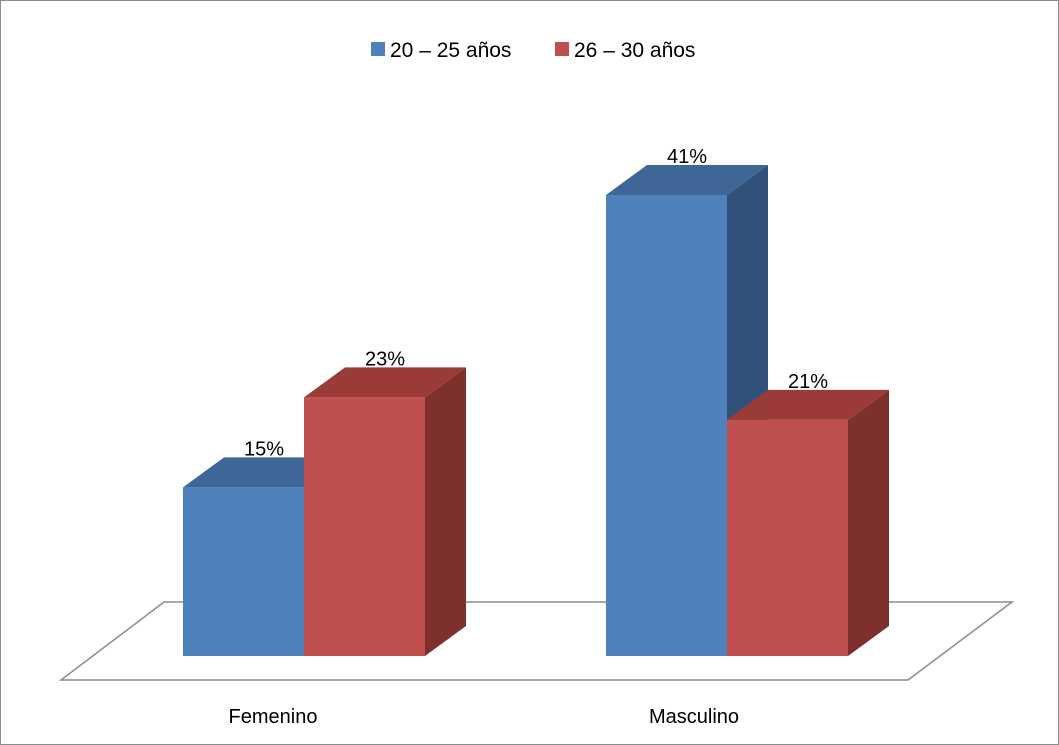 Image resolution: width=1059 pixels, height=745 pixels. I want to click on data-label-masculino-series-1: 41%, so click(687, 157).